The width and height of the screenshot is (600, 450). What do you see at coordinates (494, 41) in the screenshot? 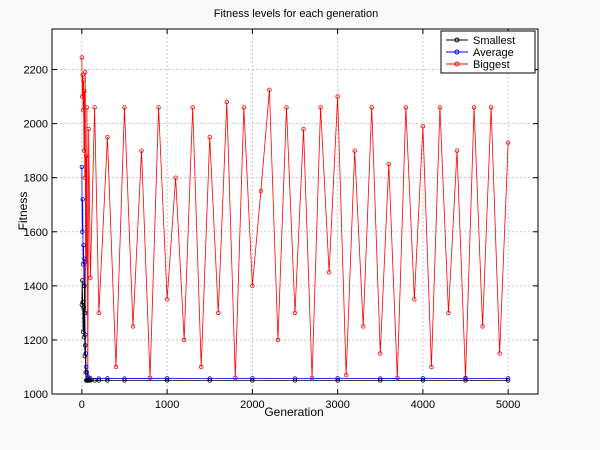
I see `legend-label: Smallest` at bounding box center [494, 41].